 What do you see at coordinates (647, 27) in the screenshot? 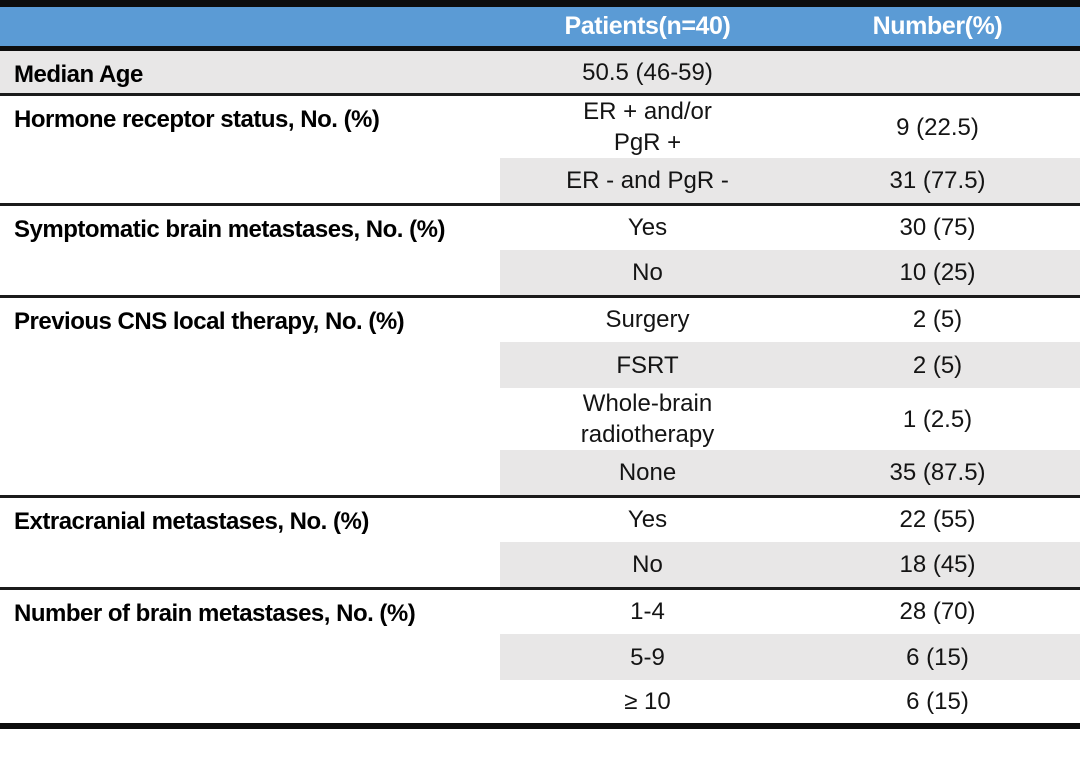
I see `header-cell-patients: Patients(n=40)` at bounding box center [647, 27].